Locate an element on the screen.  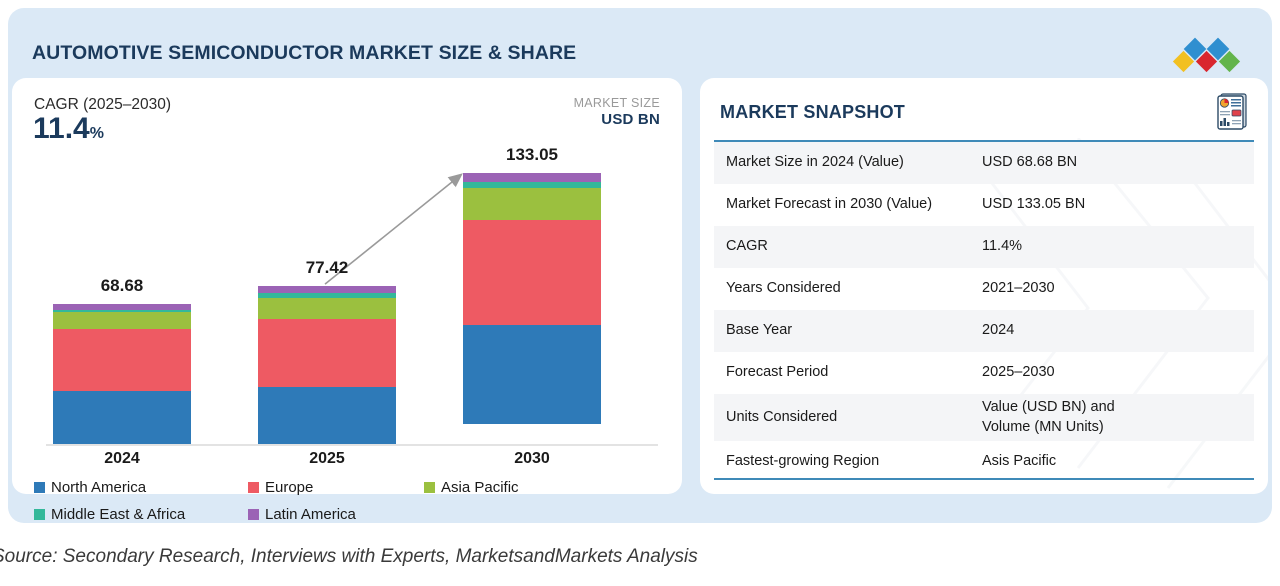
legend-row: Middle East & Africa Latin America is located at coordinates (354, 514).